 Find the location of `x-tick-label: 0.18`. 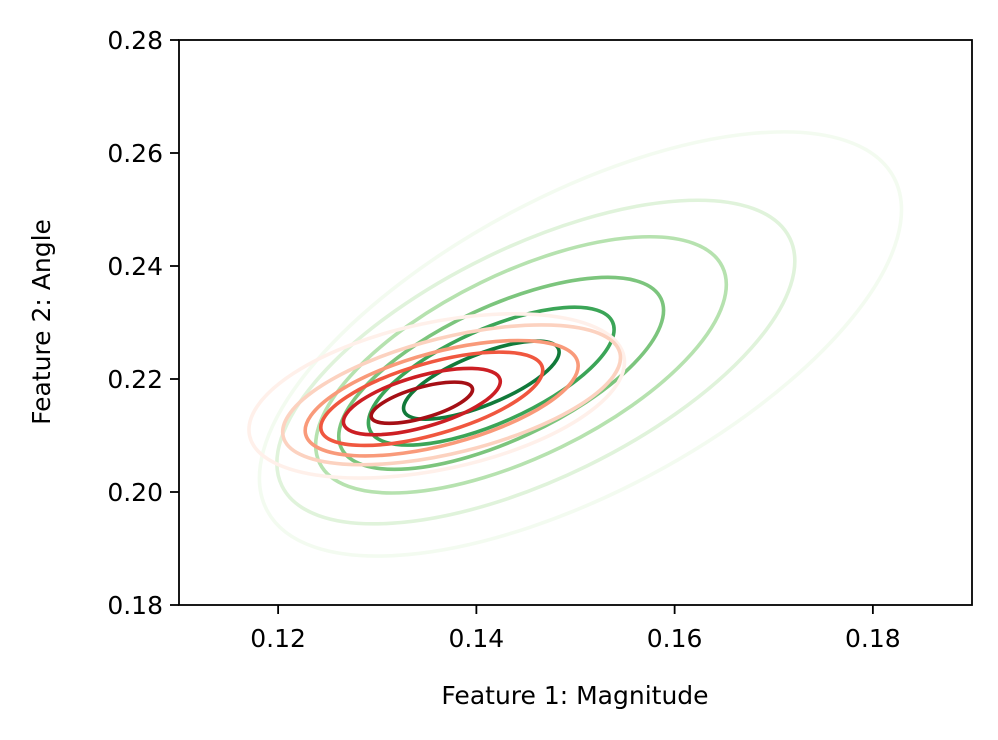

x-tick-label: 0.18 is located at coordinates (873, 638).